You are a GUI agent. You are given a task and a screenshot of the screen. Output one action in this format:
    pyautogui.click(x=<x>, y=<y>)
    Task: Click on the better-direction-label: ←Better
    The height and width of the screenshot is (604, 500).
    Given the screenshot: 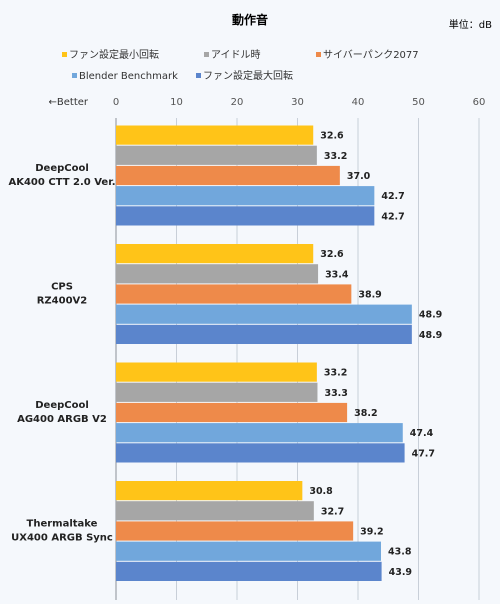 What is the action you would take?
    pyautogui.click(x=69, y=102)
    